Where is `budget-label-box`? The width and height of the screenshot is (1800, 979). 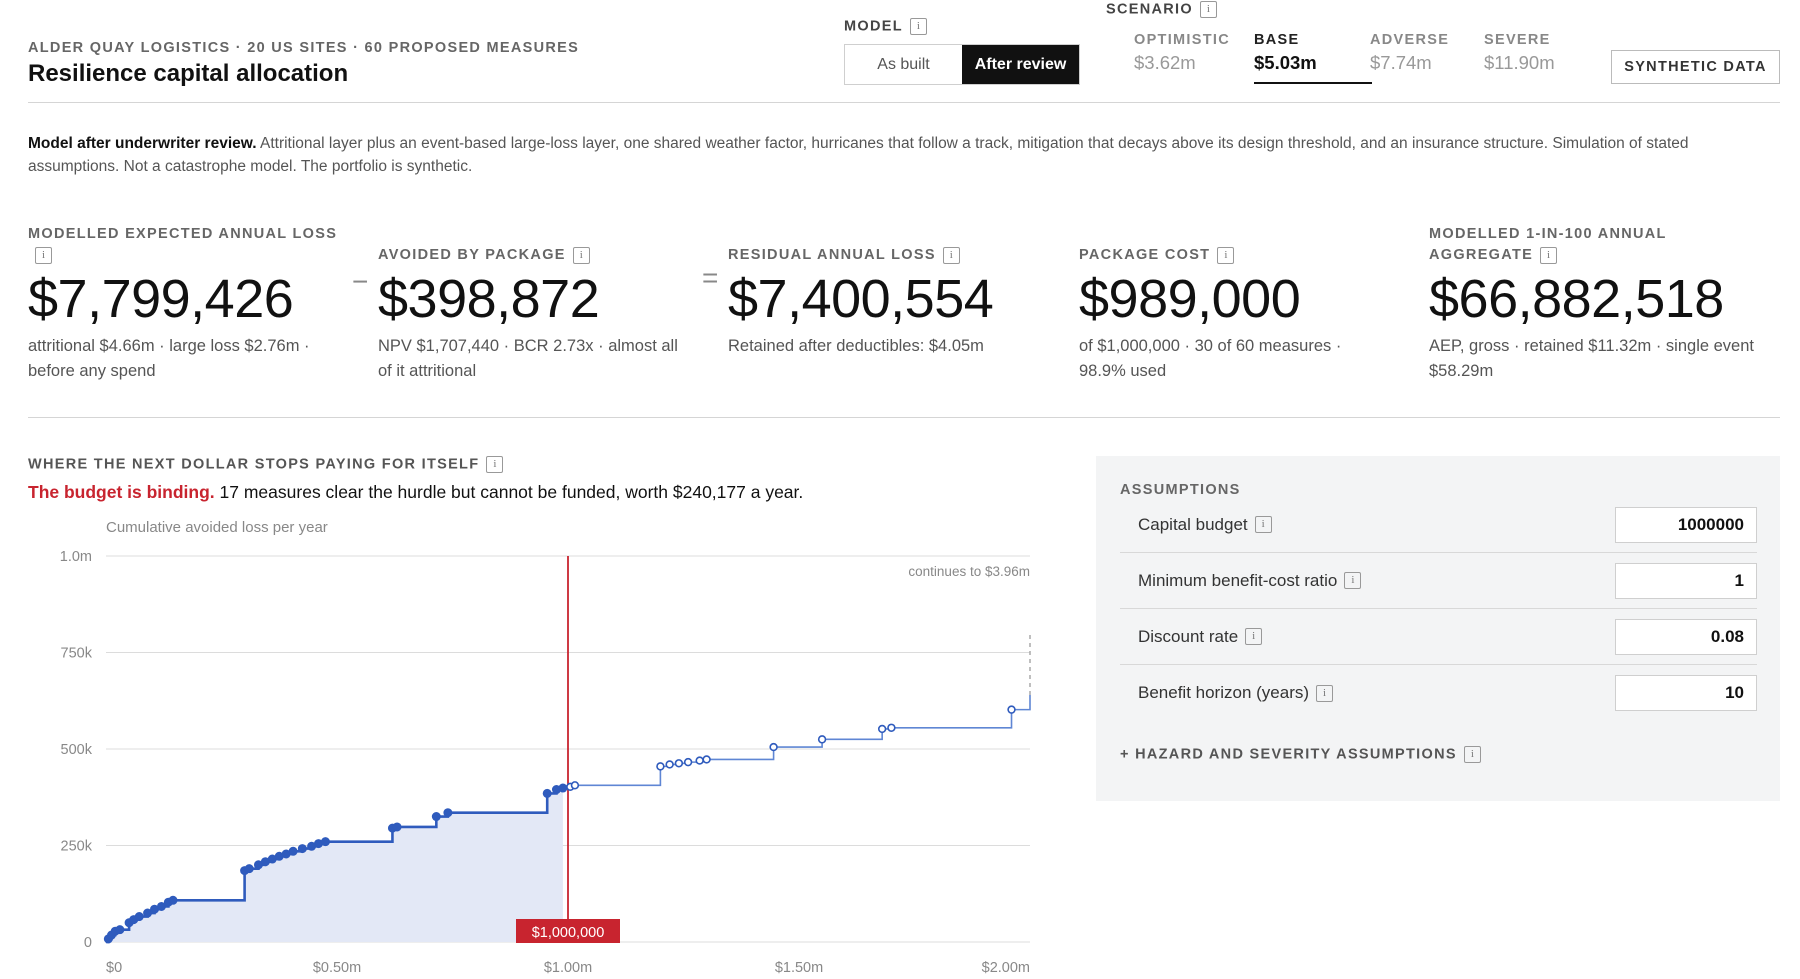
budget-label-box is located at coordinates (568, 931).